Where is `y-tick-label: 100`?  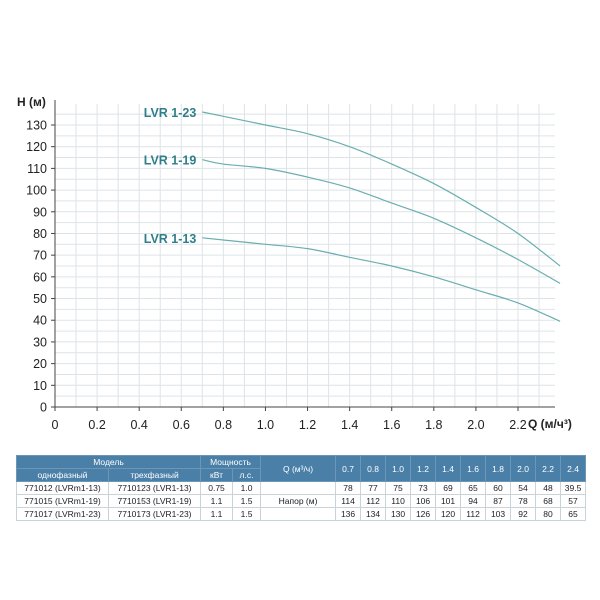 y-tick-label: 100 is located at coordinates (36, 191).